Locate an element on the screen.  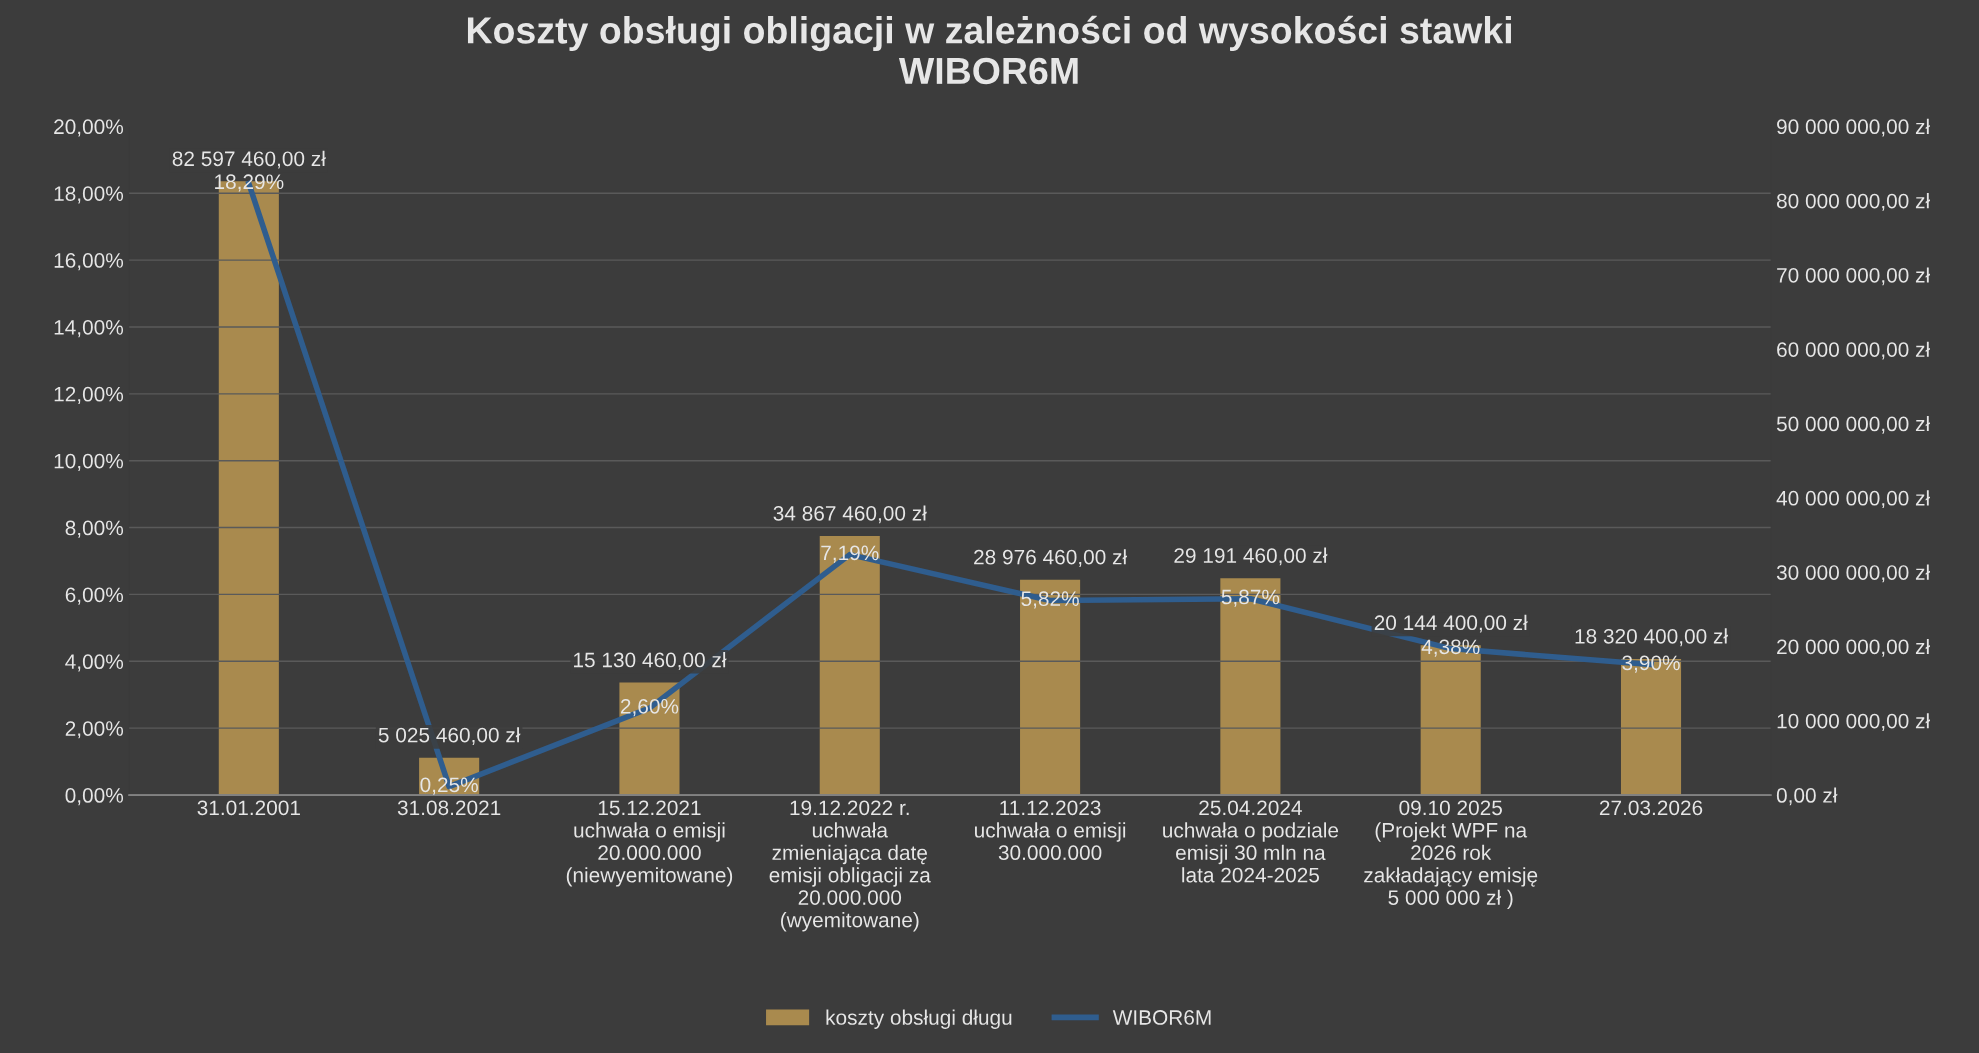
x-tick-label: 19.12.2022 r. uchwała zmieniająca datę emisji obligacji za 20.000.000 (wyemitowane) is located at coordinates (850, 866).